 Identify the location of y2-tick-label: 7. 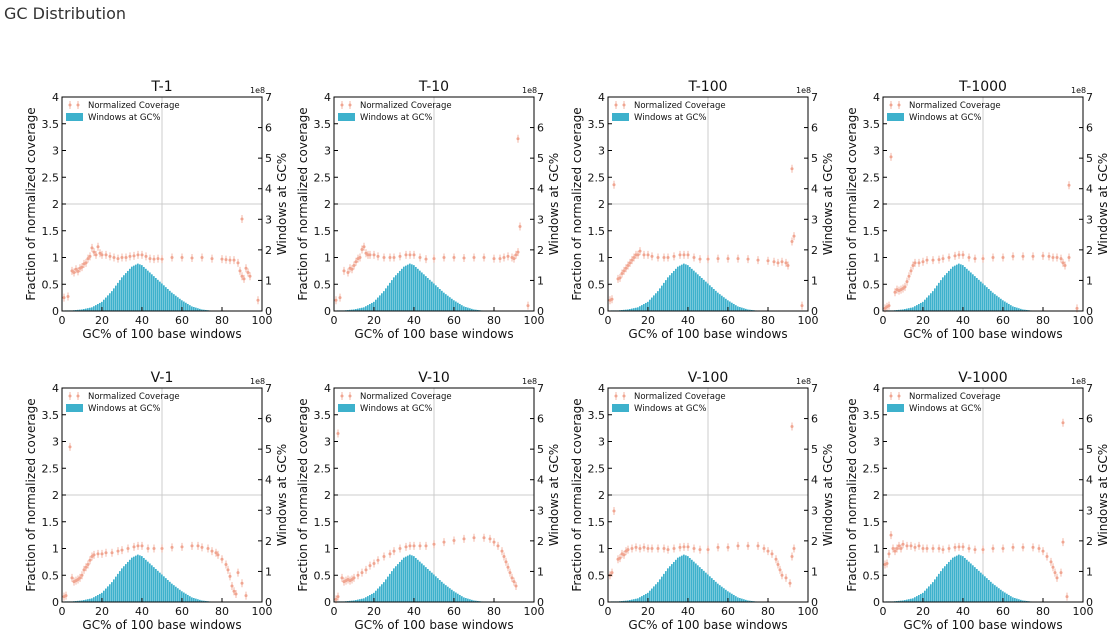
(1089, 97).